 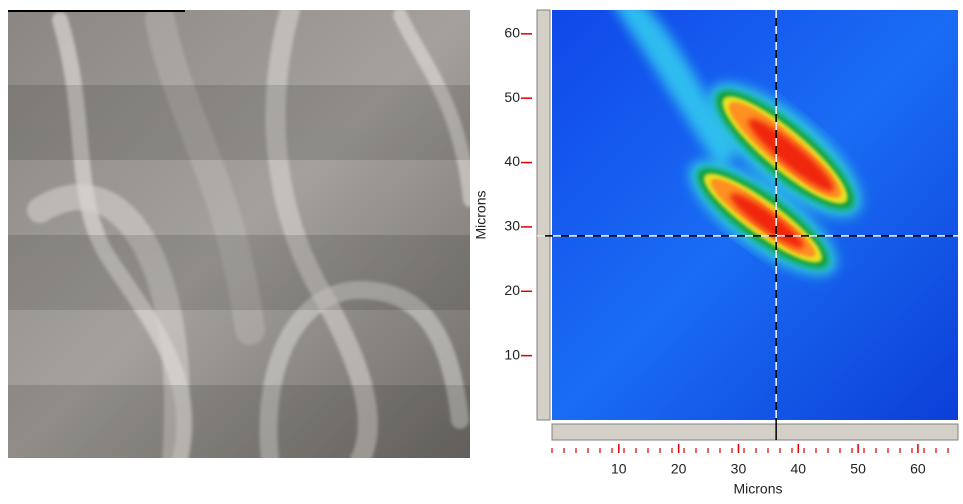 What do you see at coordinates (512, 161) in the screenshot?
I see `y-tick-label: 40` at bounding box center [512, 161].